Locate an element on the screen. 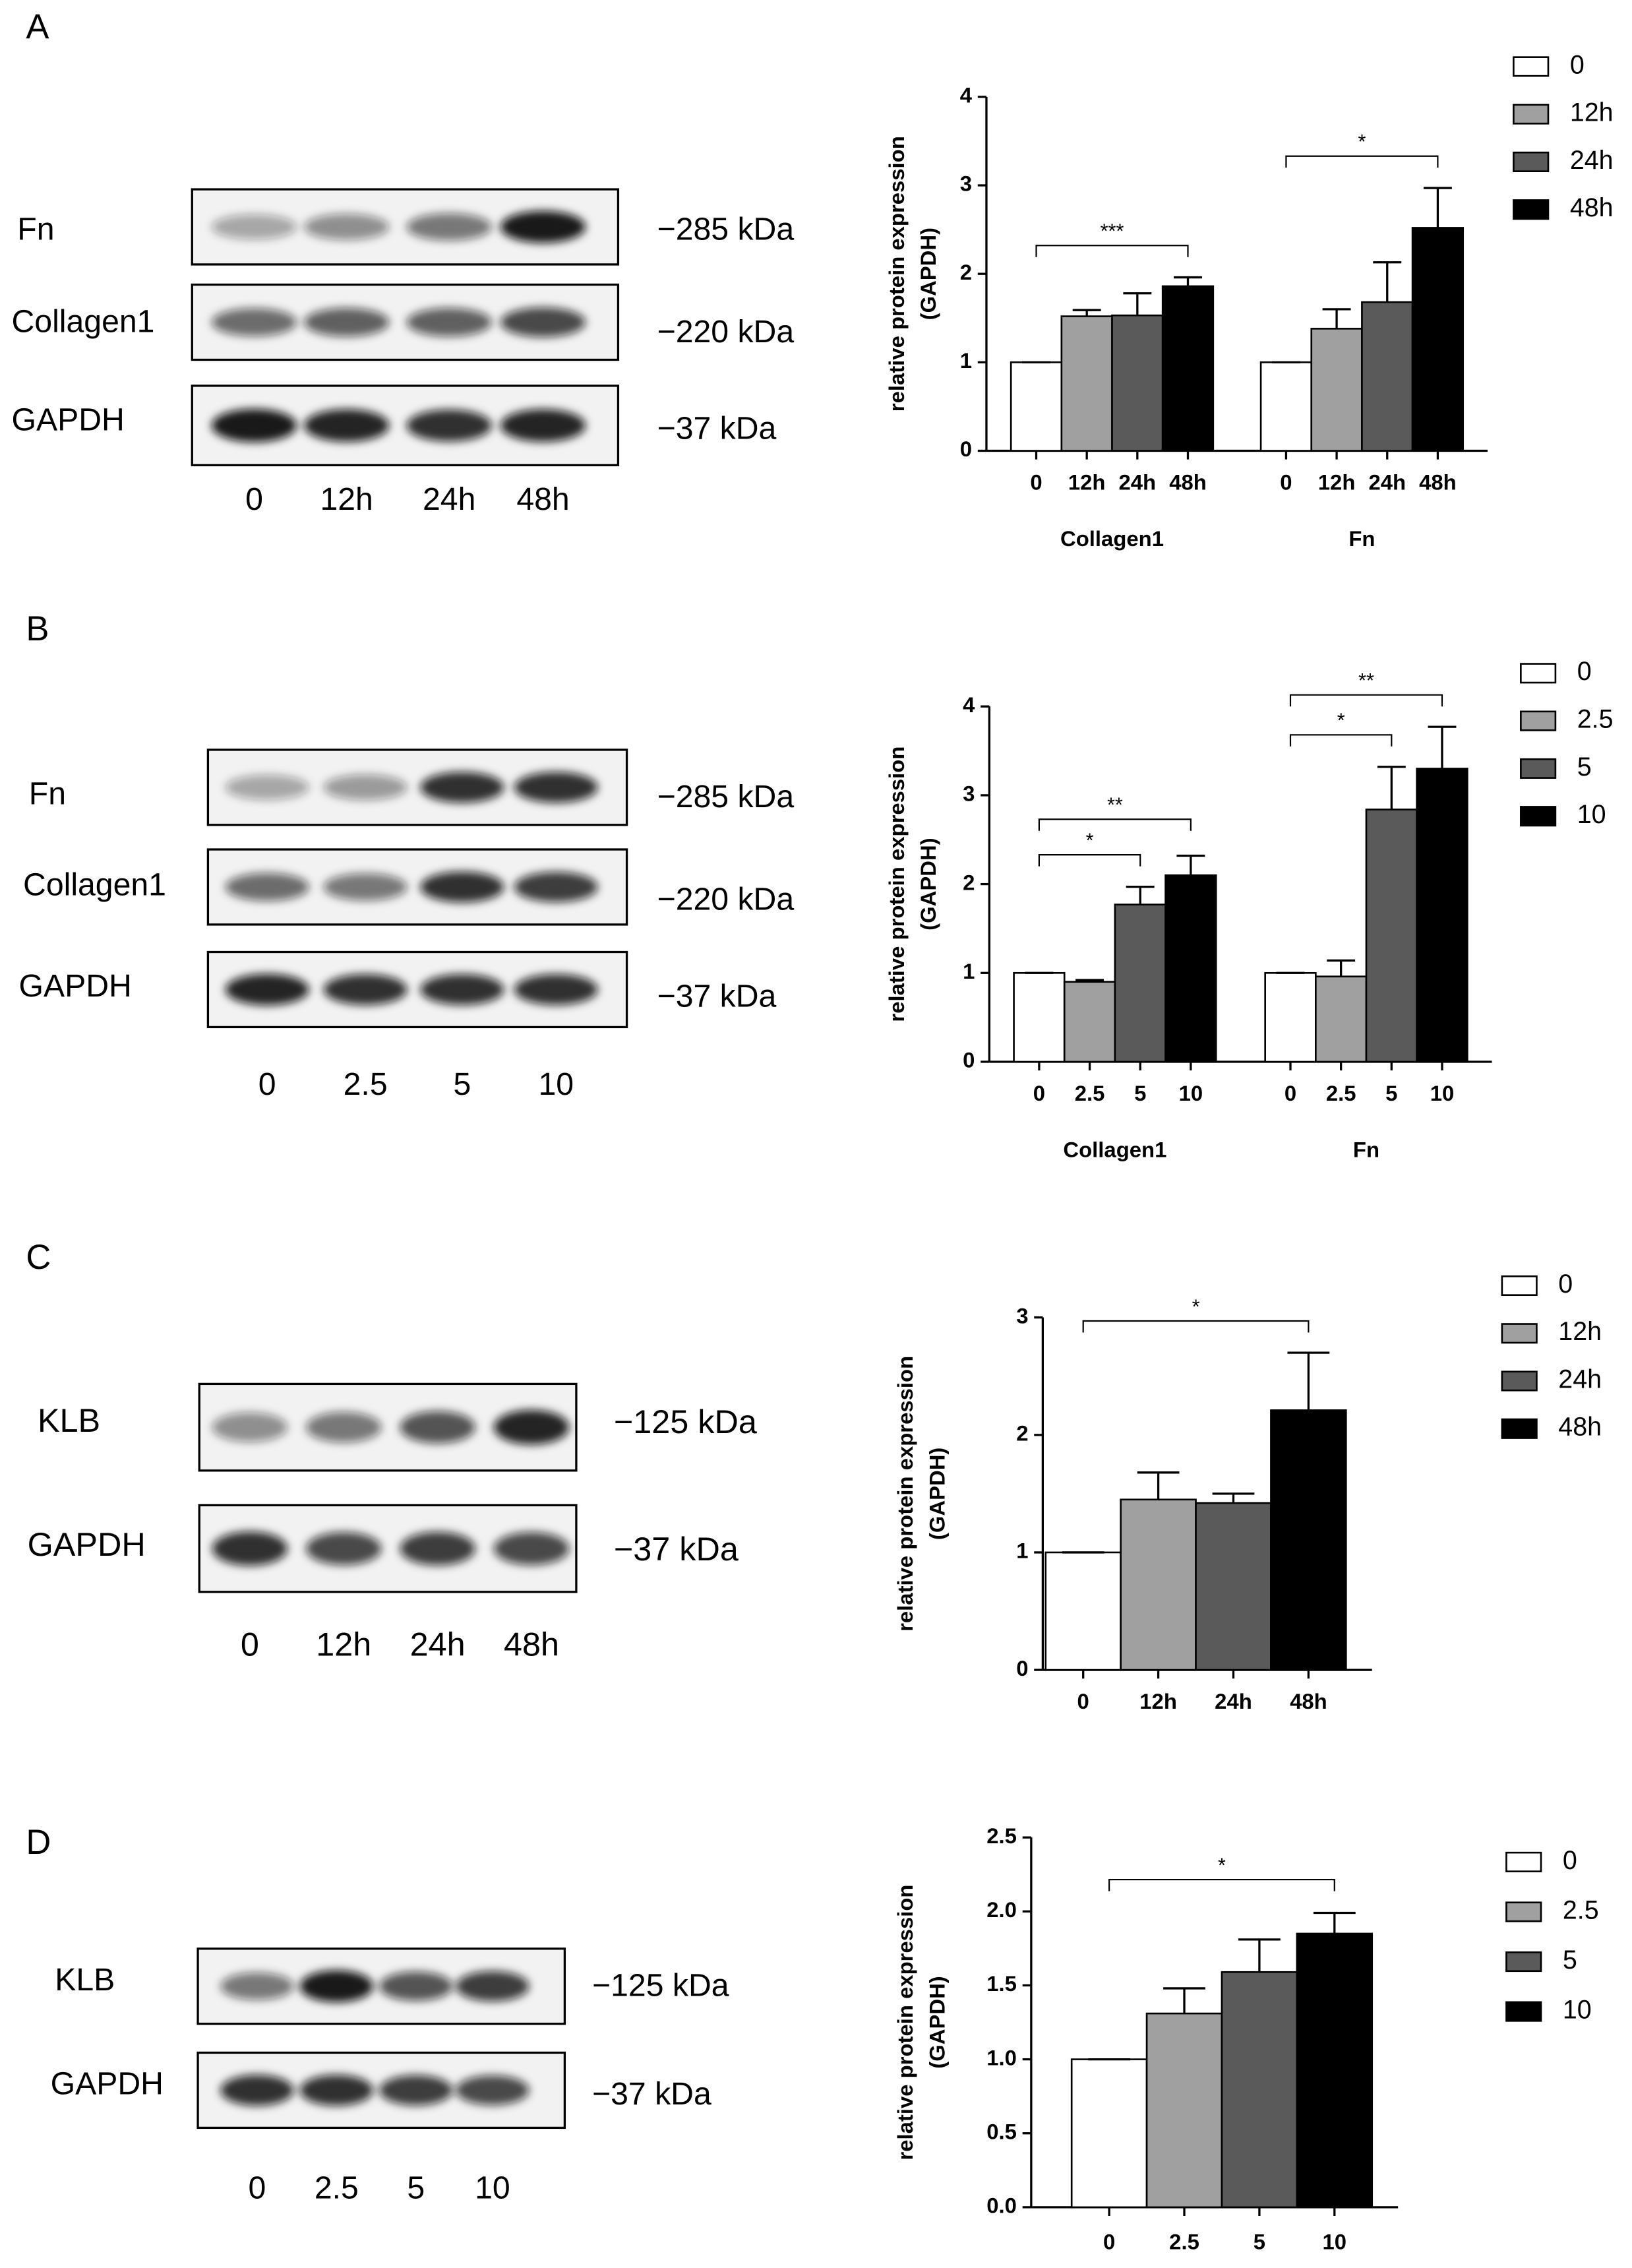 The image size is (1632, 2268). panel-label: D is located at coordinates (39, 1843).